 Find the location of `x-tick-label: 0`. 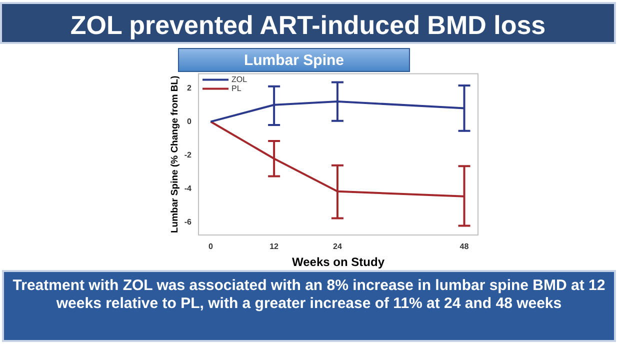

x-tick-label: 0 is located at coordinates (211, 247).